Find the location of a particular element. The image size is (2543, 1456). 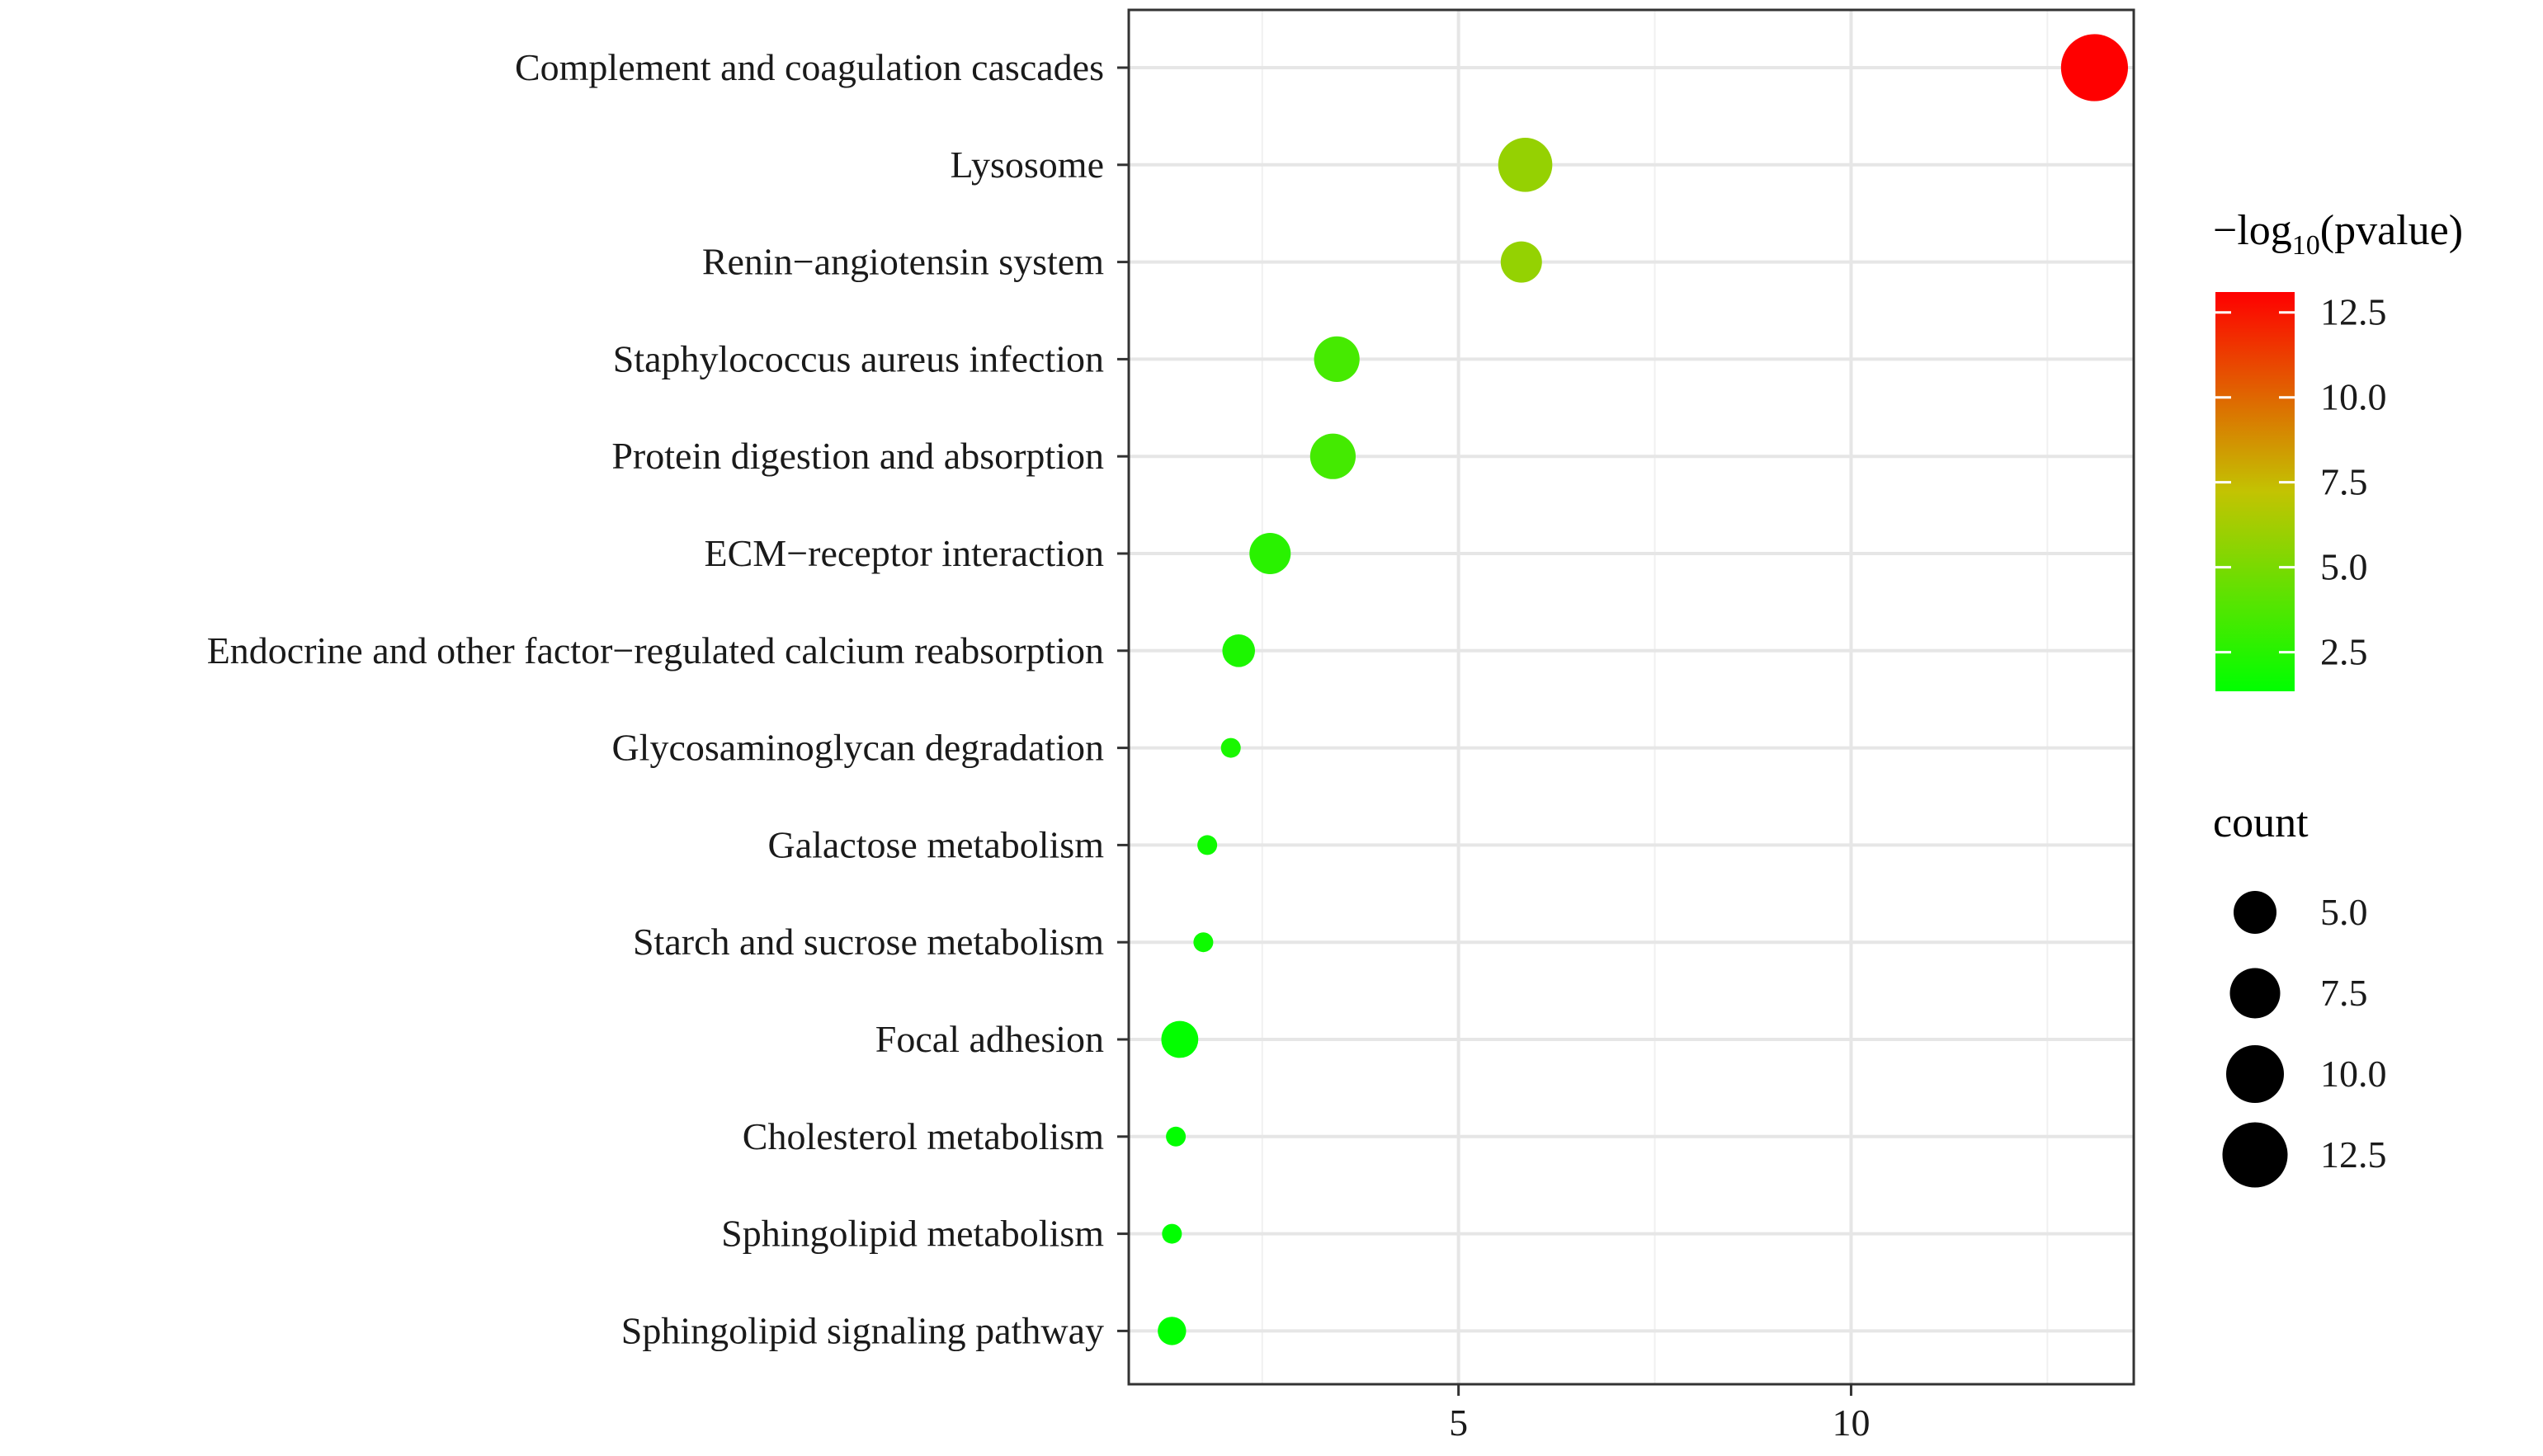

y-tick-label: Lysosome is located at coordinates (1027, 165).